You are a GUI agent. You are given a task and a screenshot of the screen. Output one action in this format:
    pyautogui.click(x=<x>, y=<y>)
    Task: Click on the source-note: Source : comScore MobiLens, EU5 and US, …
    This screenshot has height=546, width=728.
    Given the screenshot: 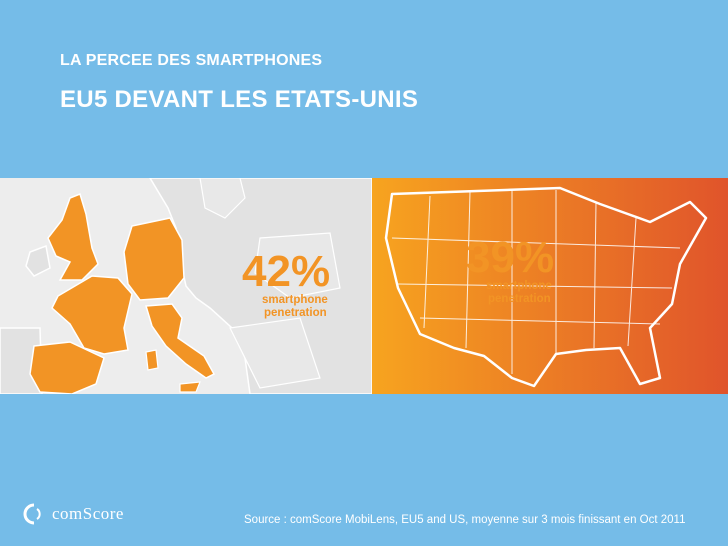 What is the action you would take?
    pyautogui.click(x=465, y=520)
    